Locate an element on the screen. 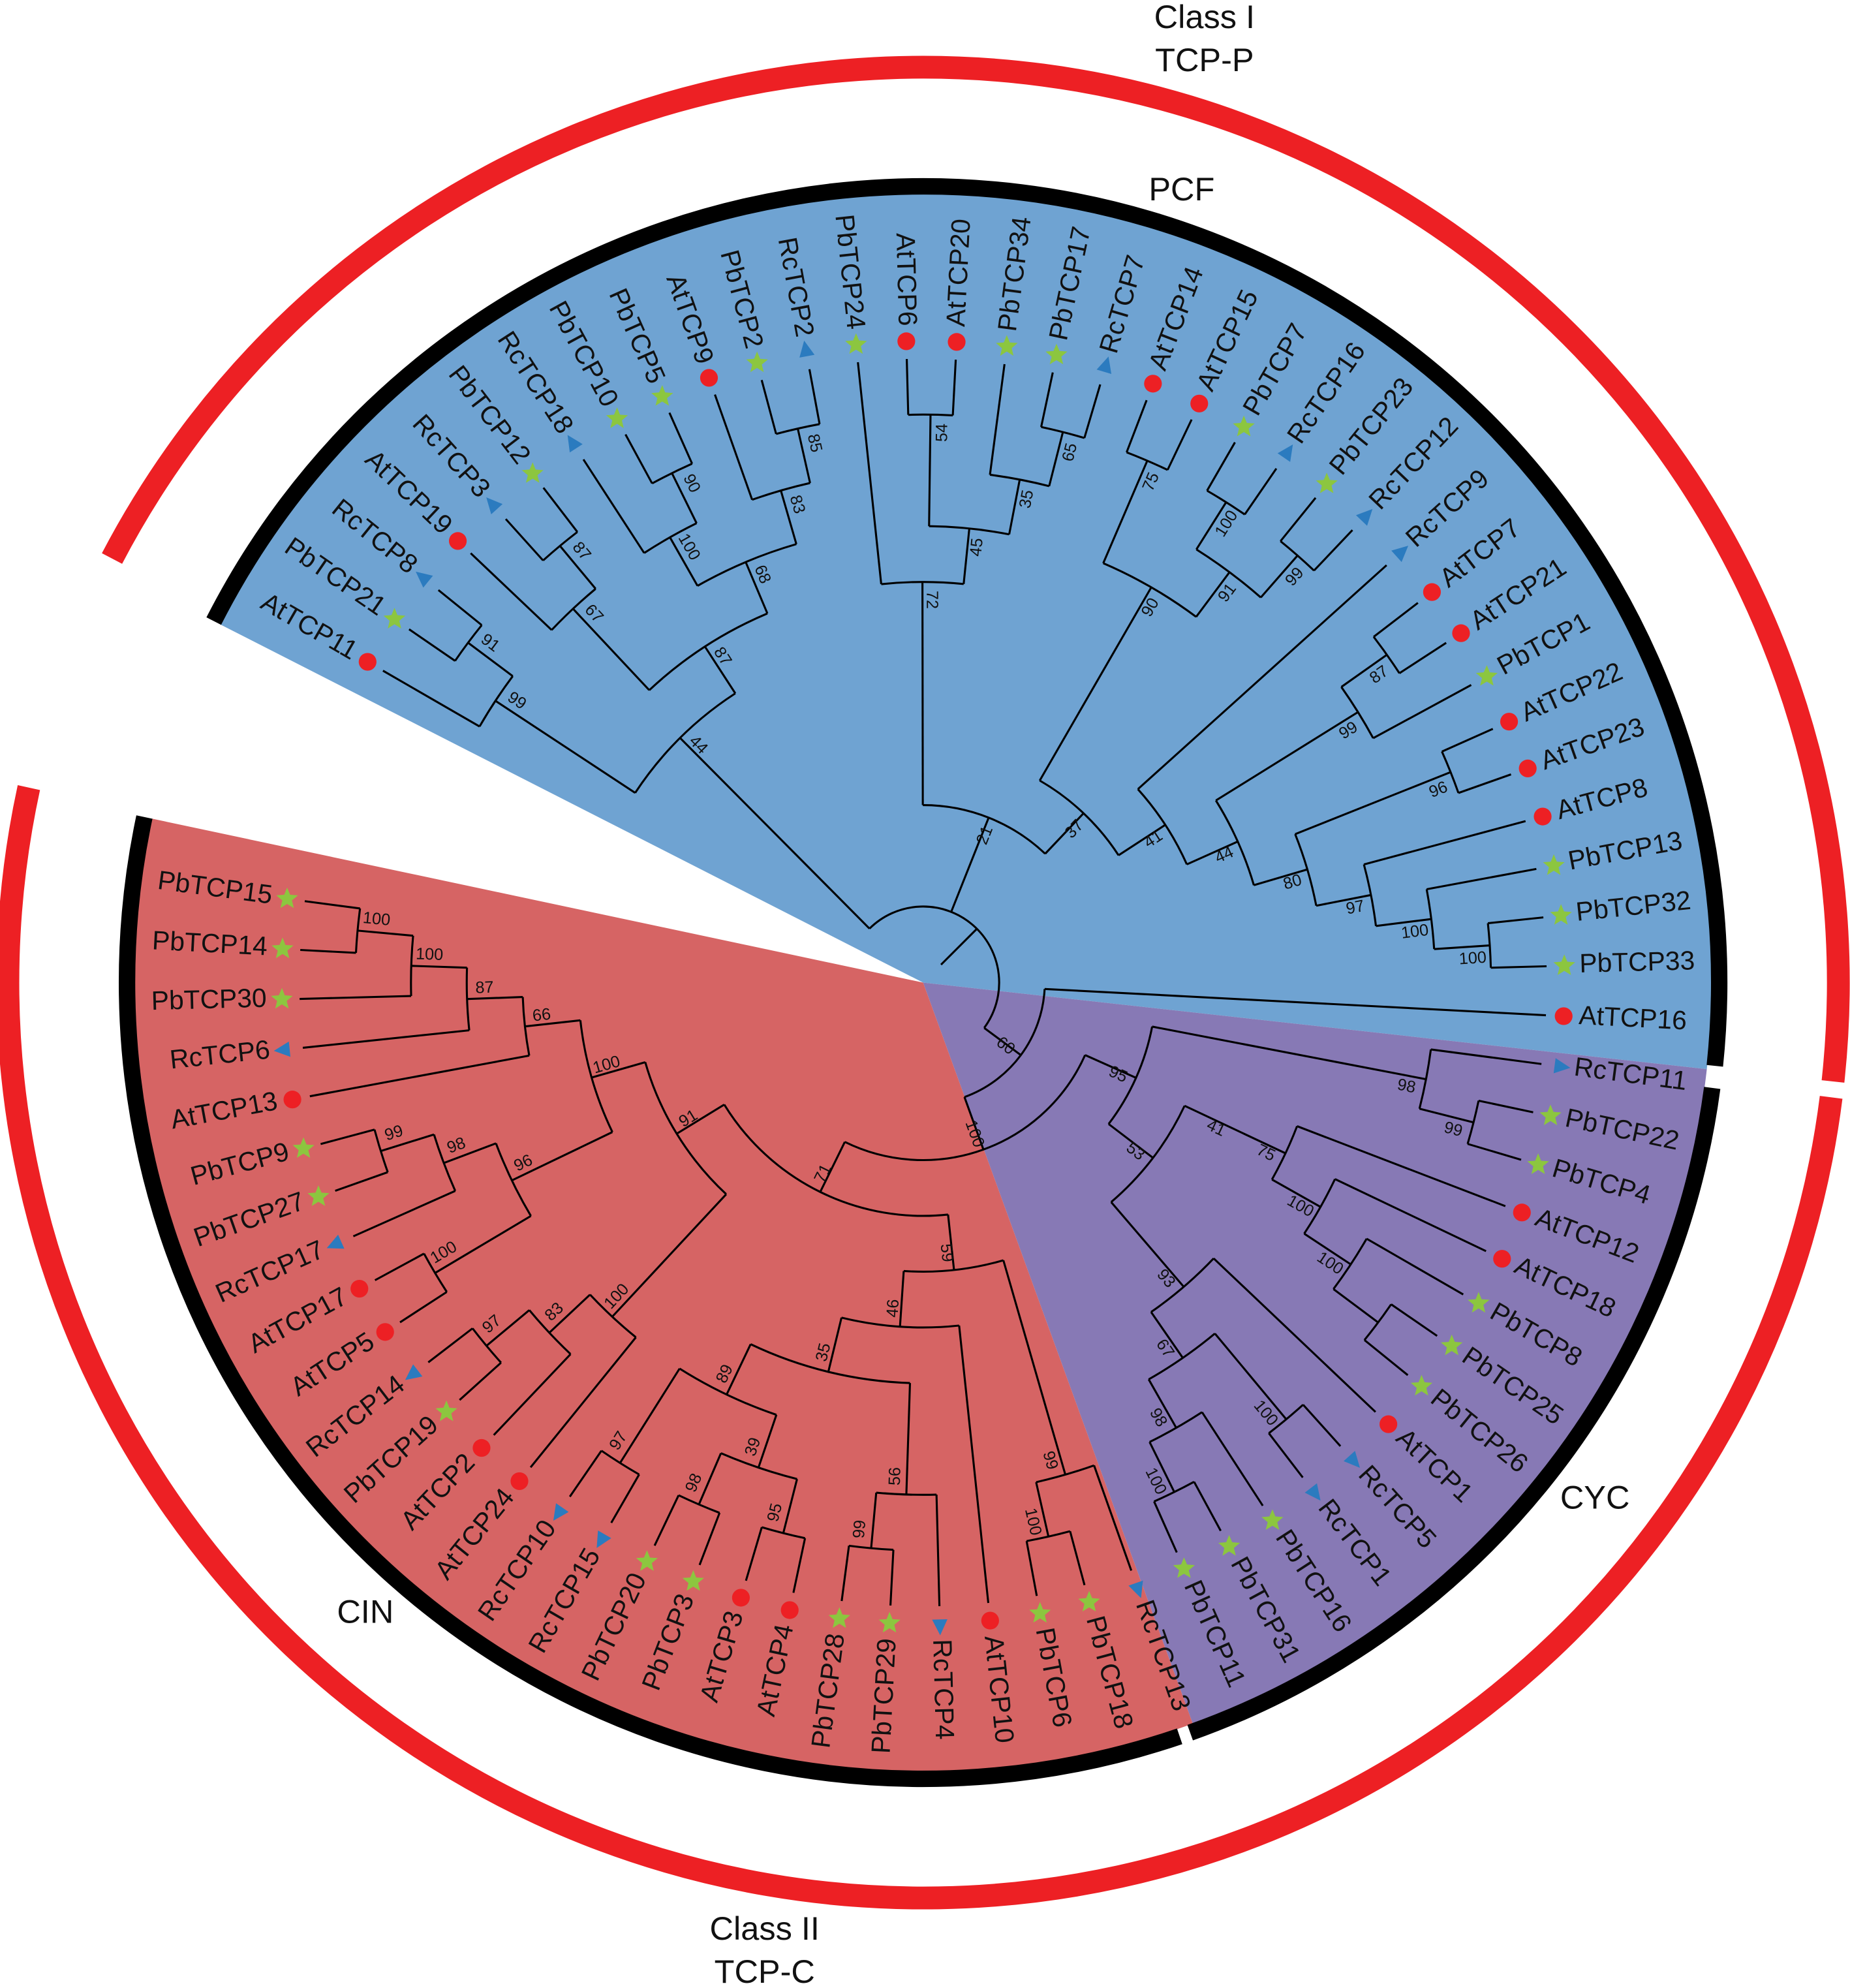 This screenshot has height=1988, width=1850. leaf-label: PbTCP33 is located at coordinates (1637, 961).